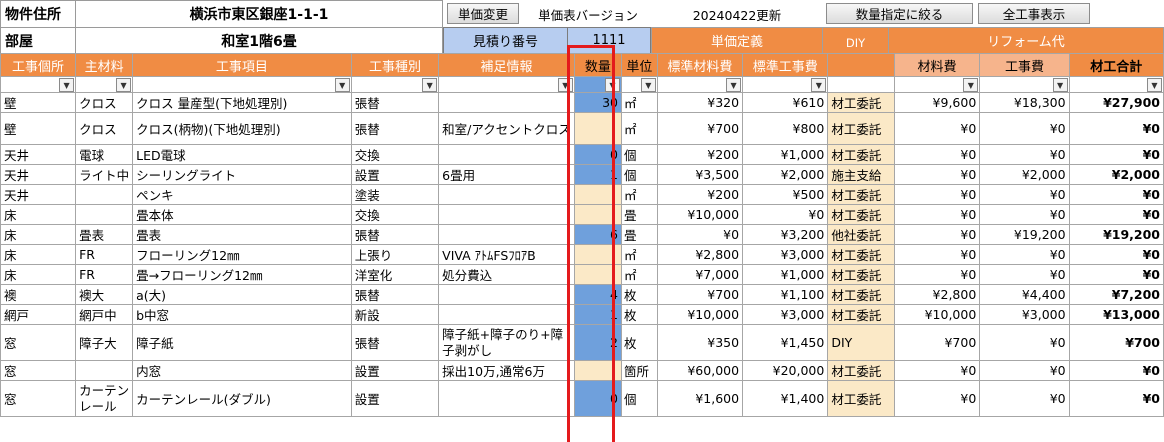 This screenshot has height=442, width=1164. Describe the element at coordinates (785, 370) in the screenshot. I see `cell-std-labor: ¥20,000` at that location.